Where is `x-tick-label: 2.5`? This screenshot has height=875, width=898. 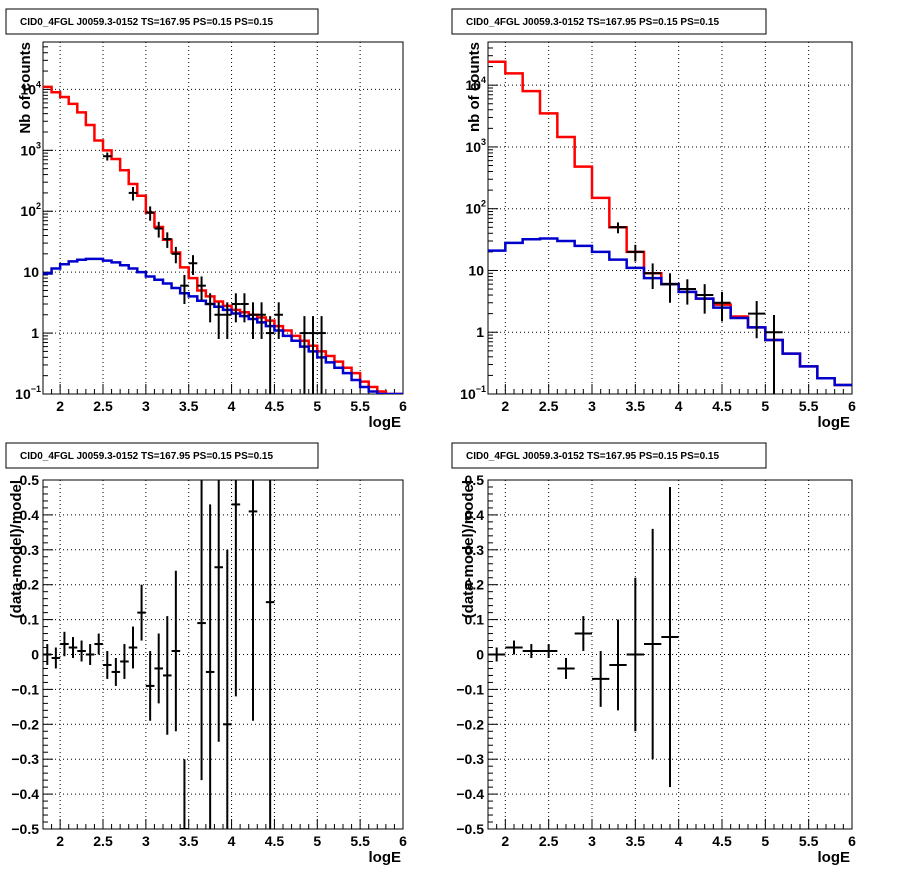
x-tick-label: 2.5 is located at coordinates (103, 406).